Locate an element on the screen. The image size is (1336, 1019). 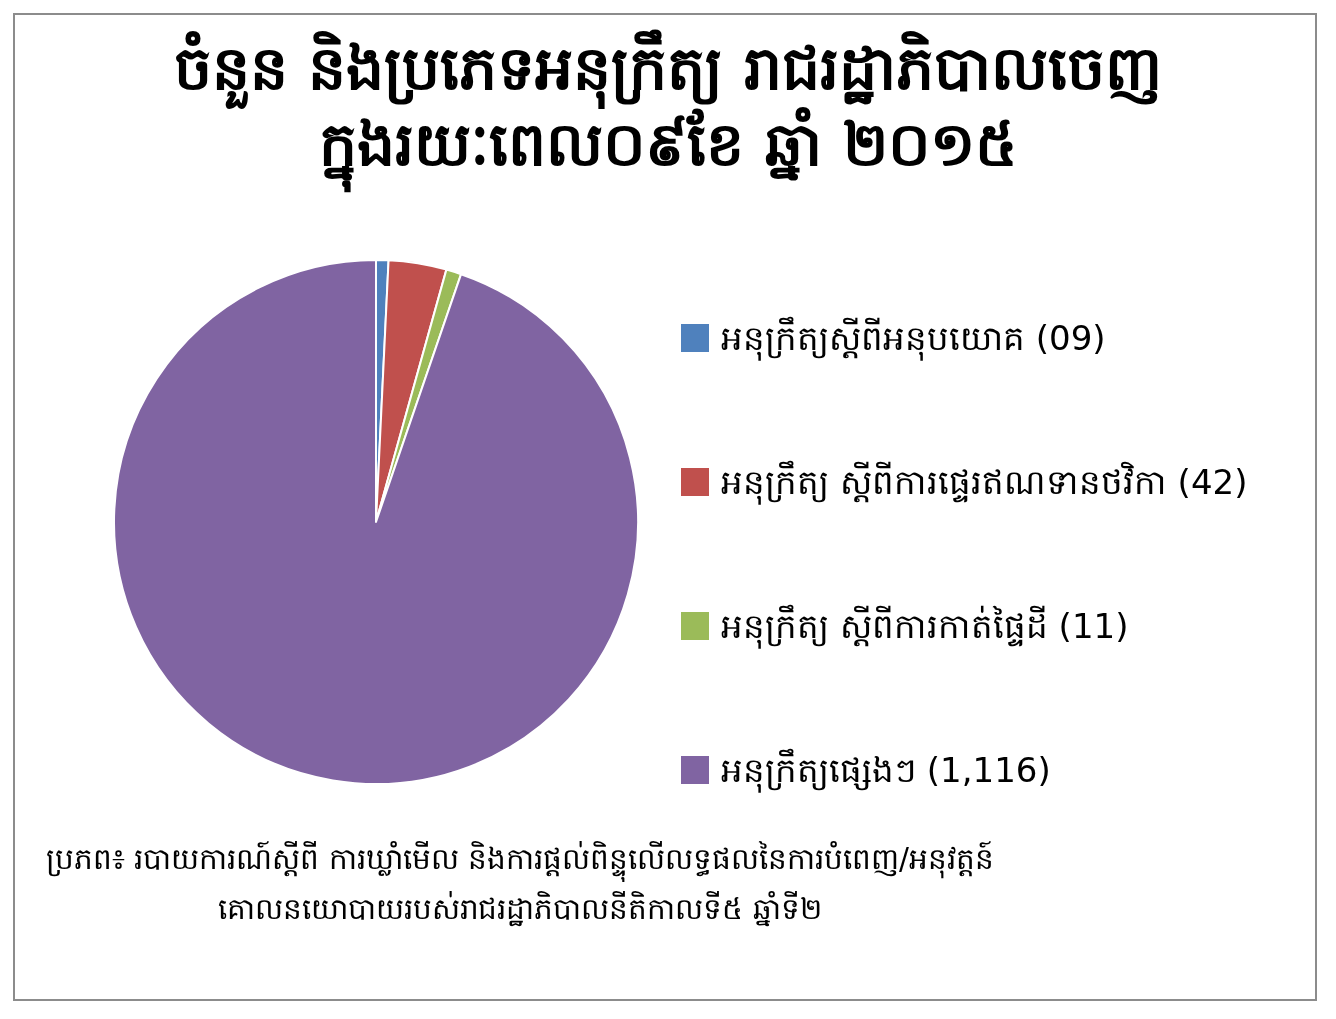
title: ចំនួន និងប្រភេទអនុក្រឹត្យ រាជរដ្ឋាភិបាលចេញ ក្នុងរយៈពេល០៩ខែ ឆ្នាំ ២០១៥ is located at coordinates (668, 111).